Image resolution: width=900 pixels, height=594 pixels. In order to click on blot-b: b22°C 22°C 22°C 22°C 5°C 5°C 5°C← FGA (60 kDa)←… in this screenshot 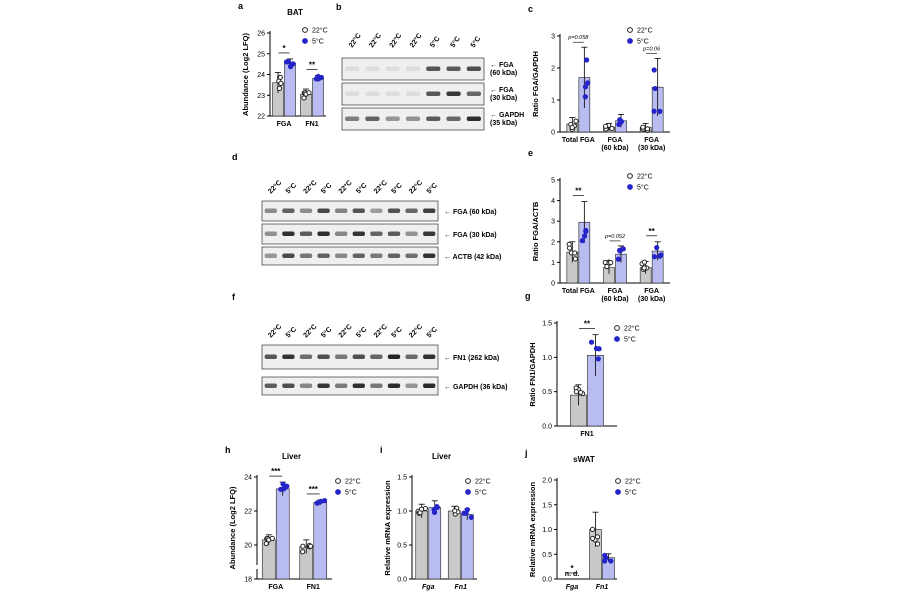, I will do `click(430, 66)`.